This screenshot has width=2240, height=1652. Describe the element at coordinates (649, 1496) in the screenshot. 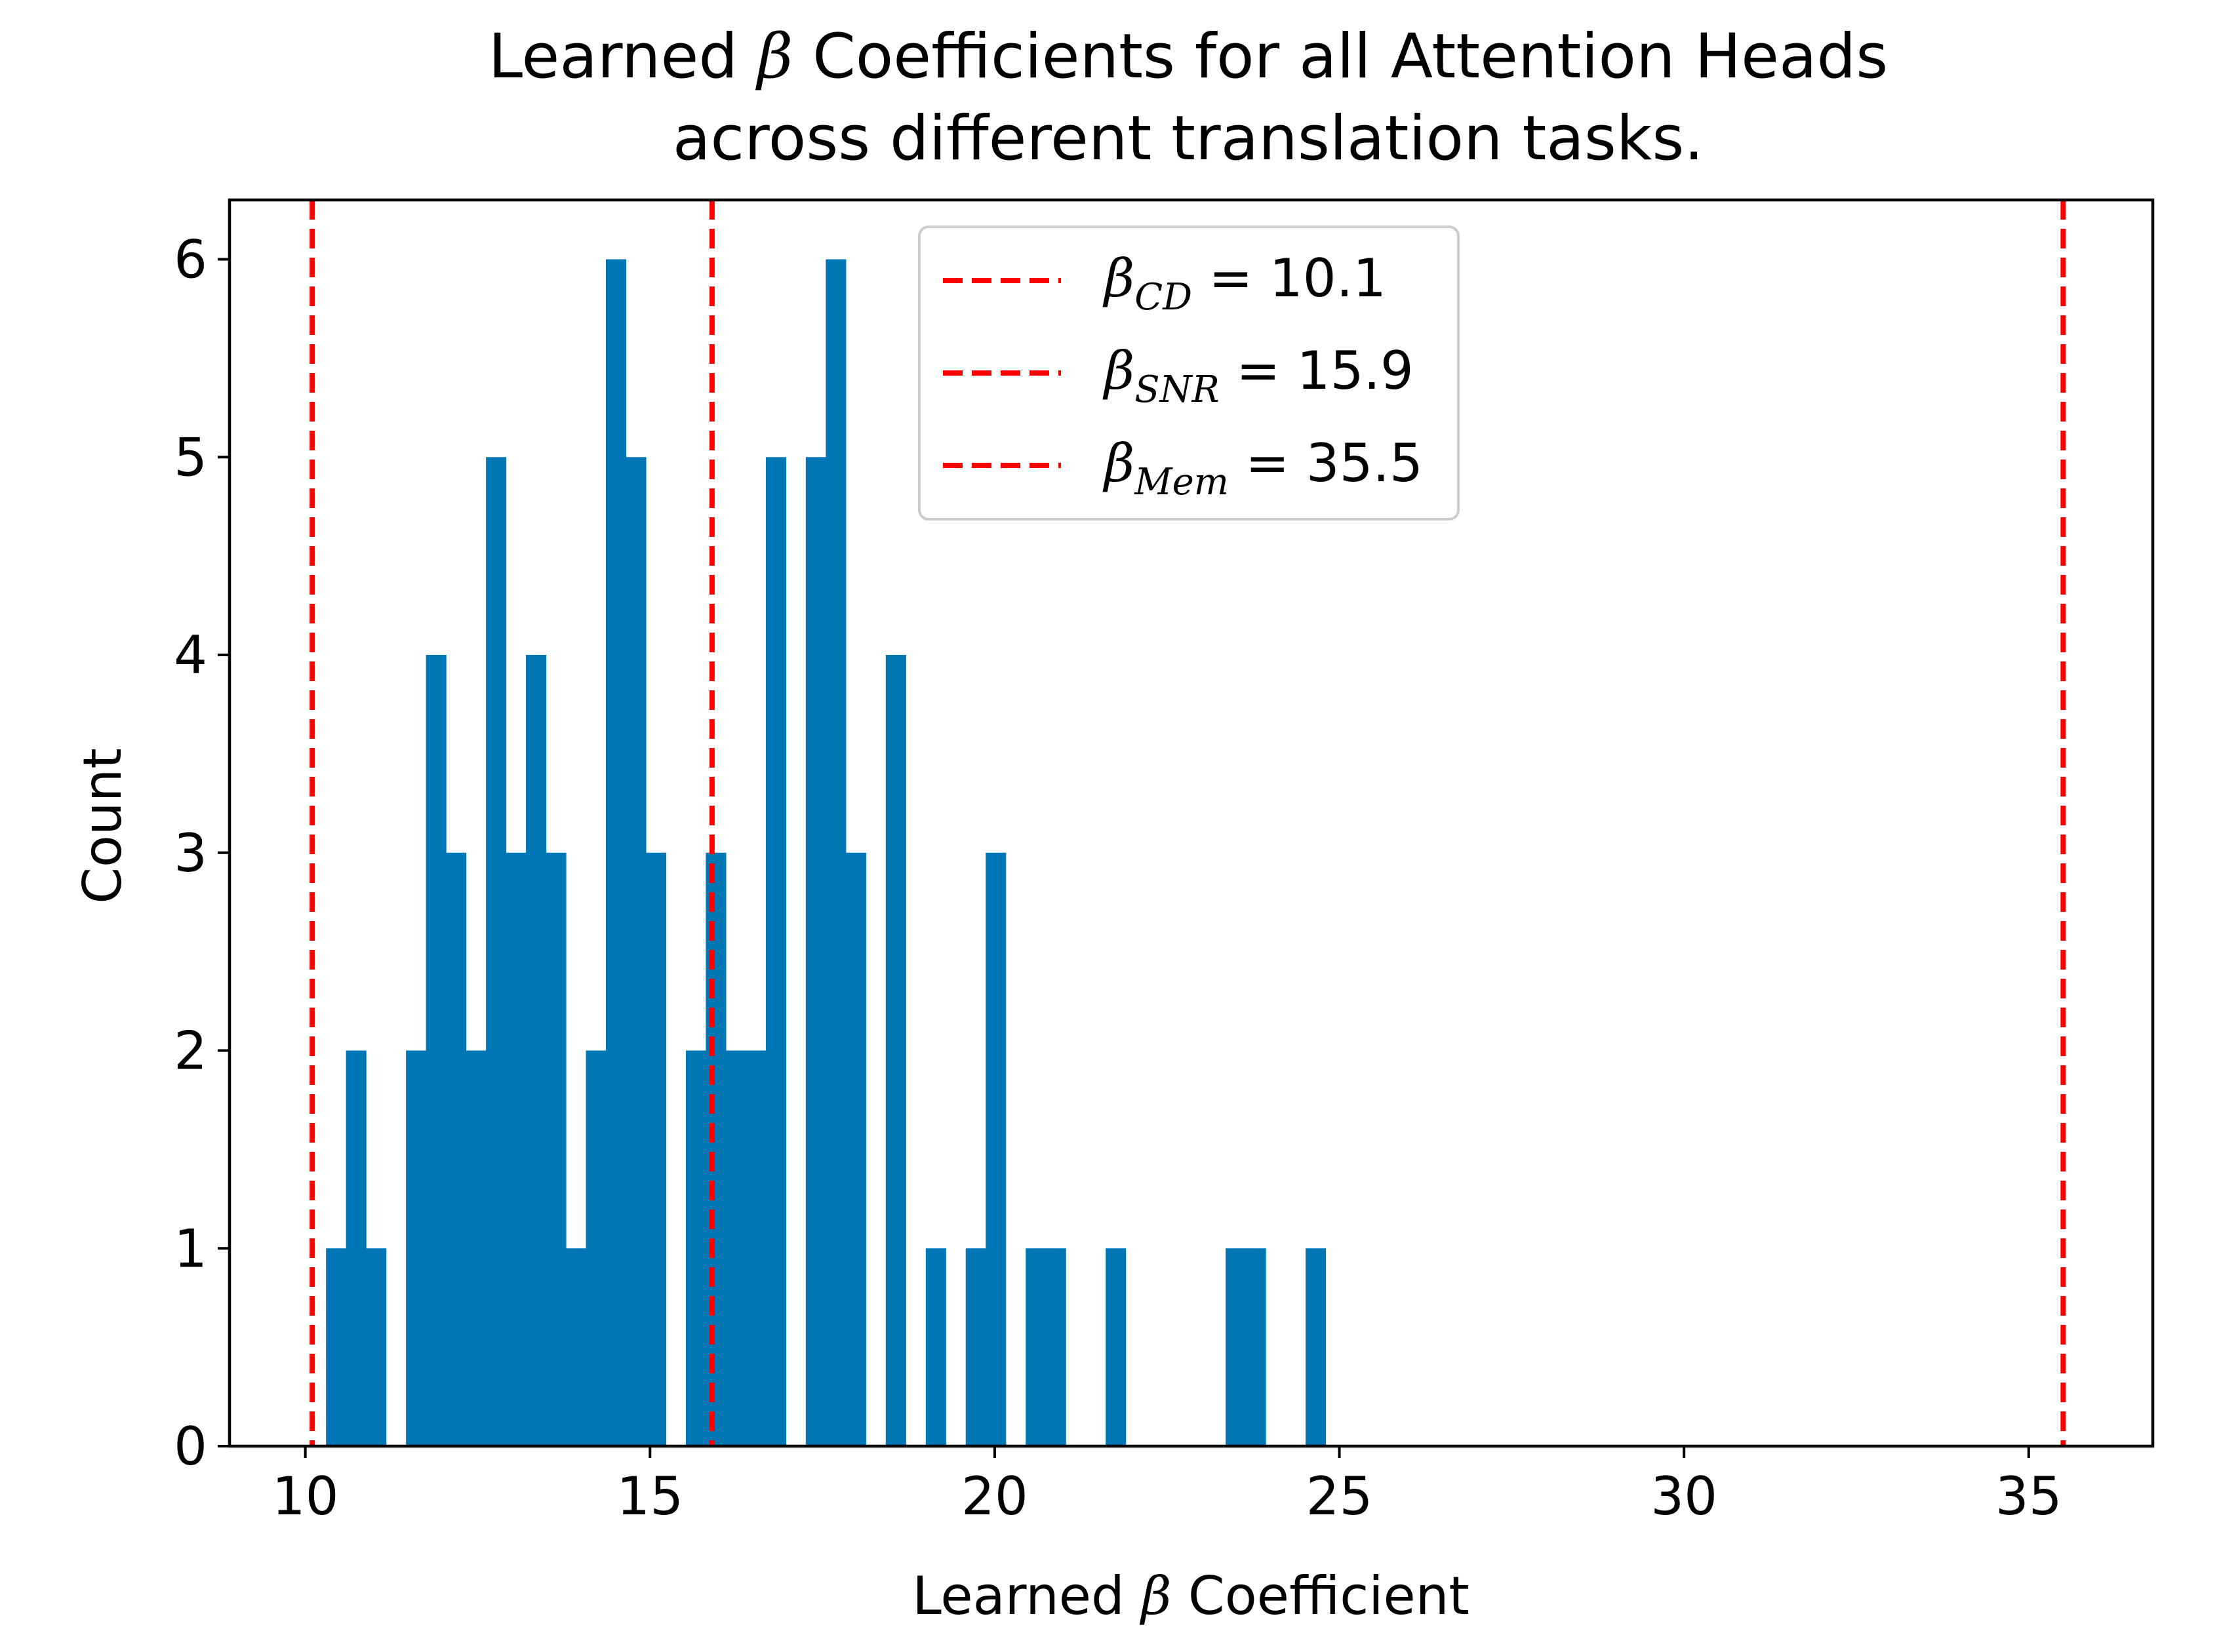

I see `x-tick-label-15: 15` at that location.